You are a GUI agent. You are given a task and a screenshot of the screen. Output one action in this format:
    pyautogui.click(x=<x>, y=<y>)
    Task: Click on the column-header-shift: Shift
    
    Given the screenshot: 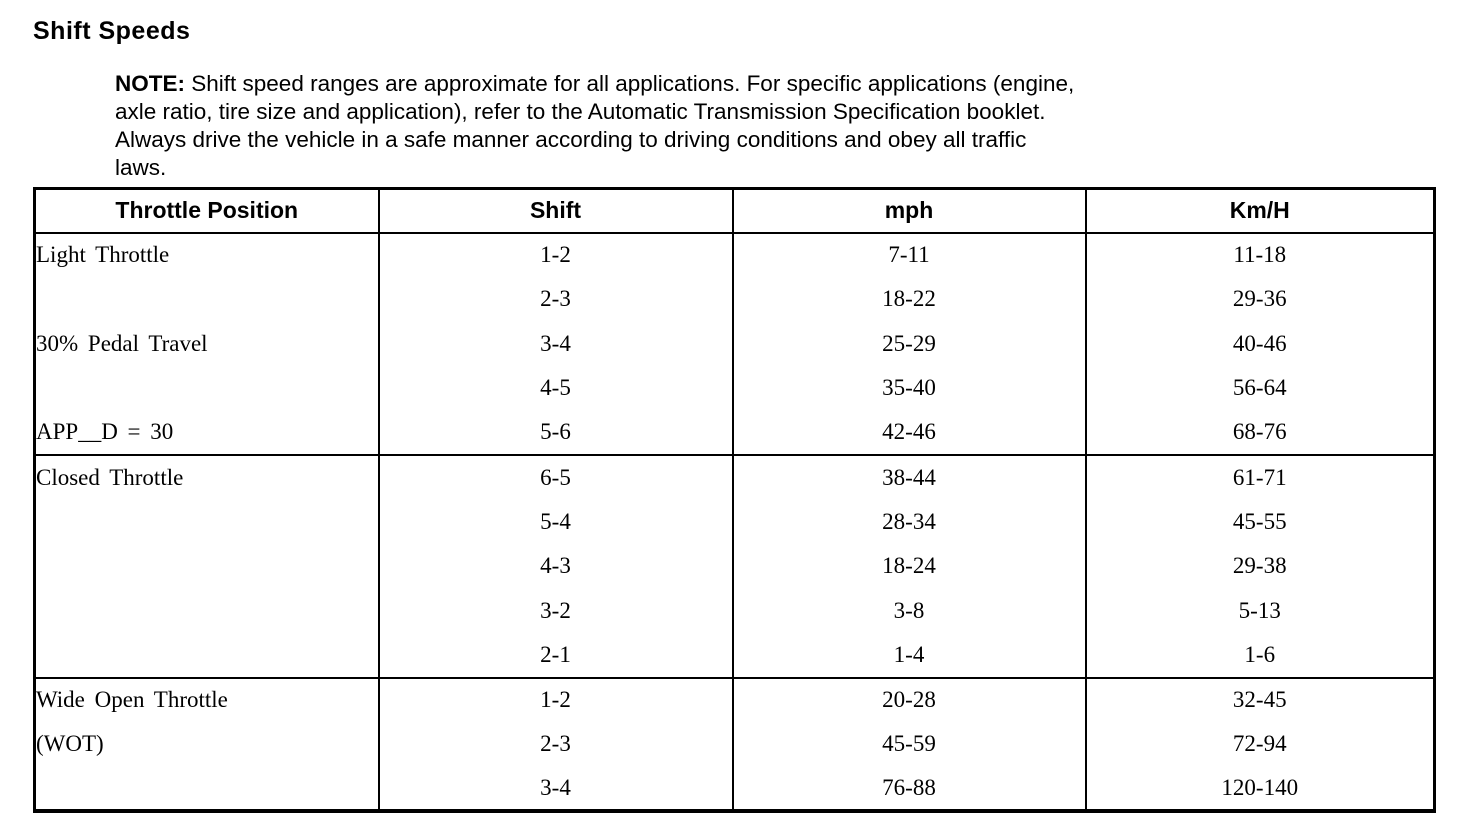 What is the action you would take?
    pyautogui.click(x=555, y=211)
    